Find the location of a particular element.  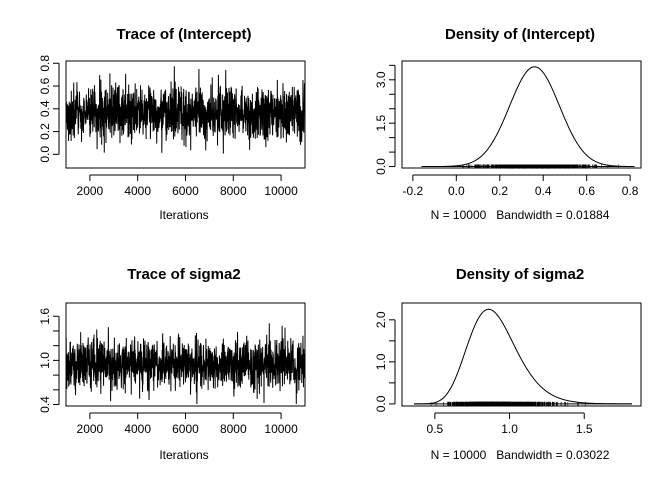

density-sigma2-title: Density of sigma2 is located at coordinates (520, 274).